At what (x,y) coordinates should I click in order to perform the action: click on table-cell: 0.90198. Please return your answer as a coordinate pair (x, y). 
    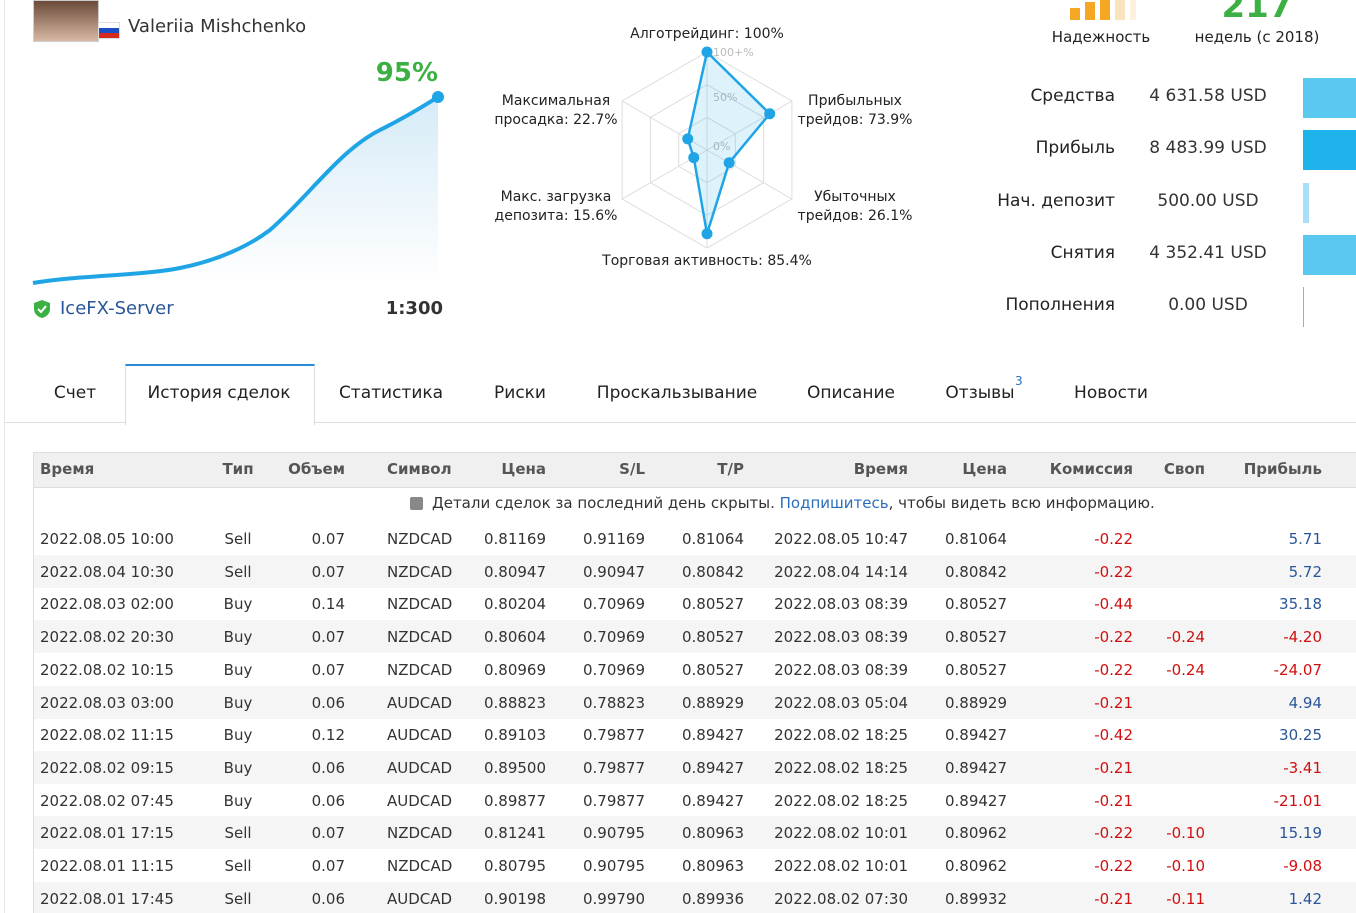
    Looking at the image, I should click on (514, 898).